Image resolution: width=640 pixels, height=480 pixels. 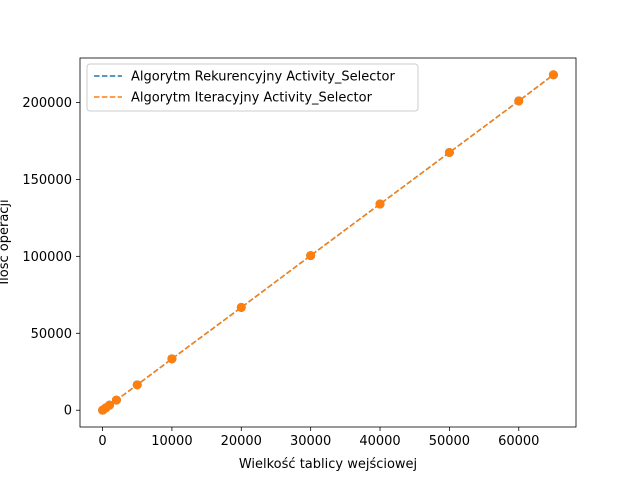 I want to click on x-tick-label: 20000, so click(x=241, y=441).